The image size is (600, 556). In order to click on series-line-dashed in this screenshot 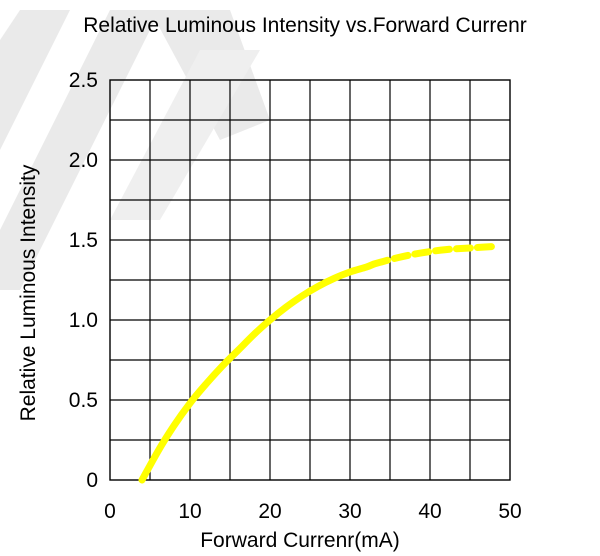, I will do `click(434, 255)`.